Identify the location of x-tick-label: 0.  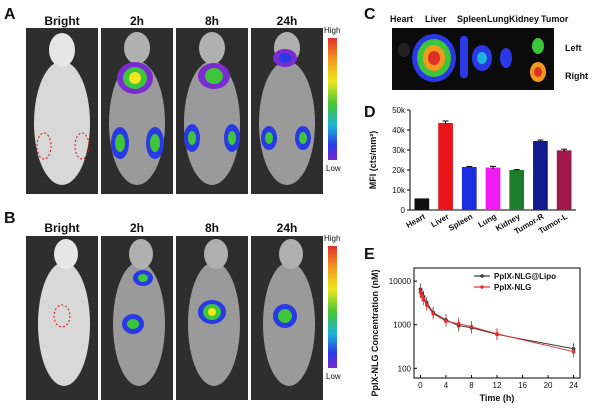
(420, 385).